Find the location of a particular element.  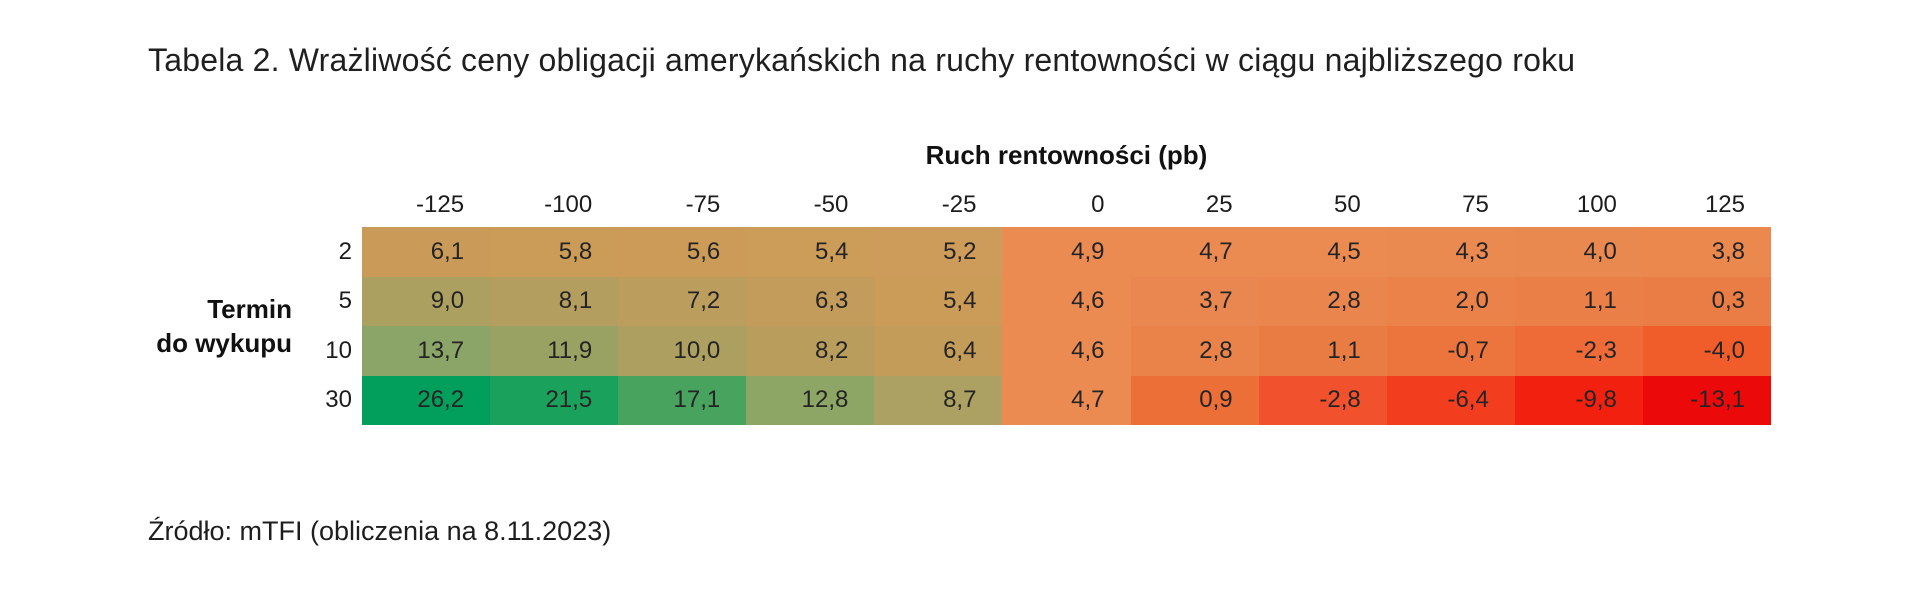

heatmap-cell-r2-c50: 4,5 is located at coordinates (1322, 252).